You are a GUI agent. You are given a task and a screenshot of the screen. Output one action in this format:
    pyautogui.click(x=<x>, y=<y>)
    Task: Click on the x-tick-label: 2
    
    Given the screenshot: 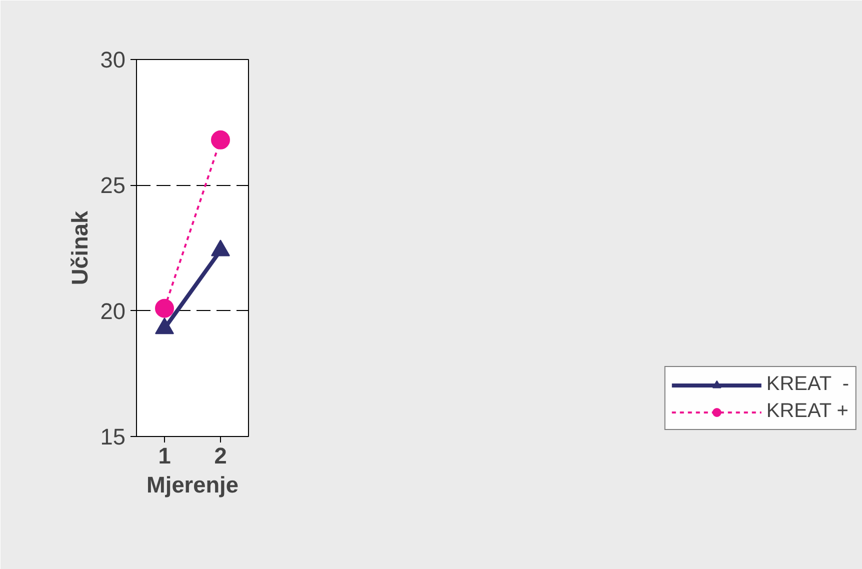 What is the action you would take?
    pyautogui.click(x=220, y=455)
    